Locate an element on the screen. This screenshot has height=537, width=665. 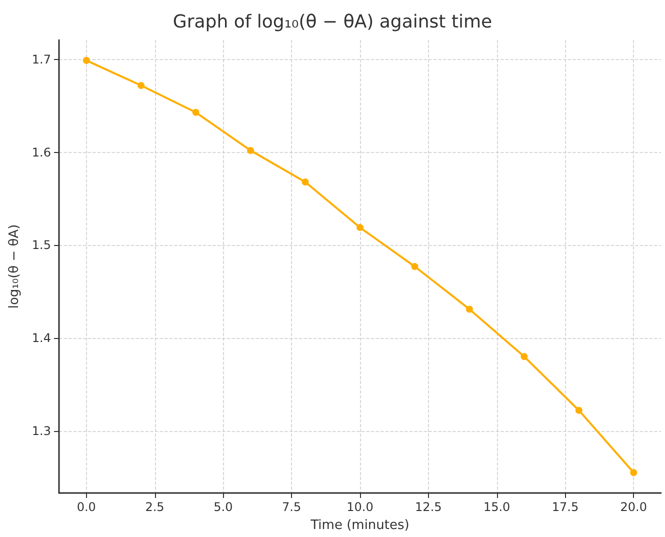
x-tick-label: 0.0 is located at coordinates (86, 507).